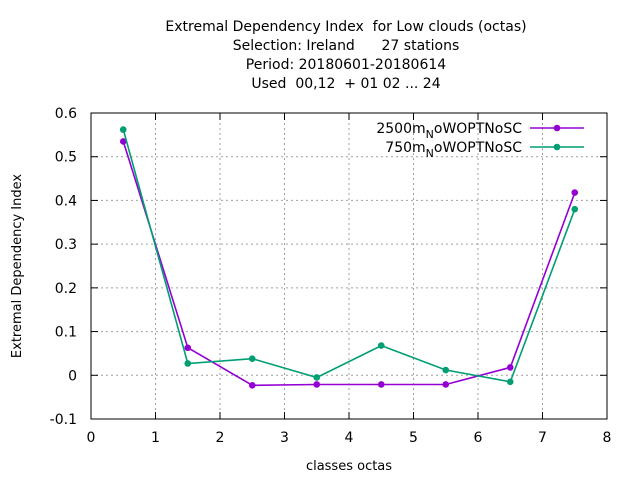 This screenshot has width=640, height=480. I want to click on y-tick-label: 0.2, so click(66, 289).